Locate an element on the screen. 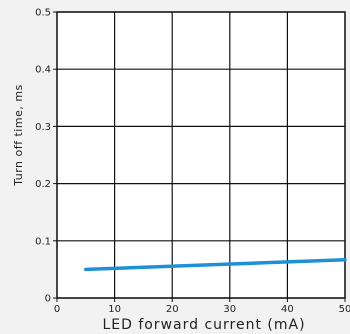 The height and width of the screenshot is (334, 350). x-tick-label: 30 is located at coordinates (229, 309).